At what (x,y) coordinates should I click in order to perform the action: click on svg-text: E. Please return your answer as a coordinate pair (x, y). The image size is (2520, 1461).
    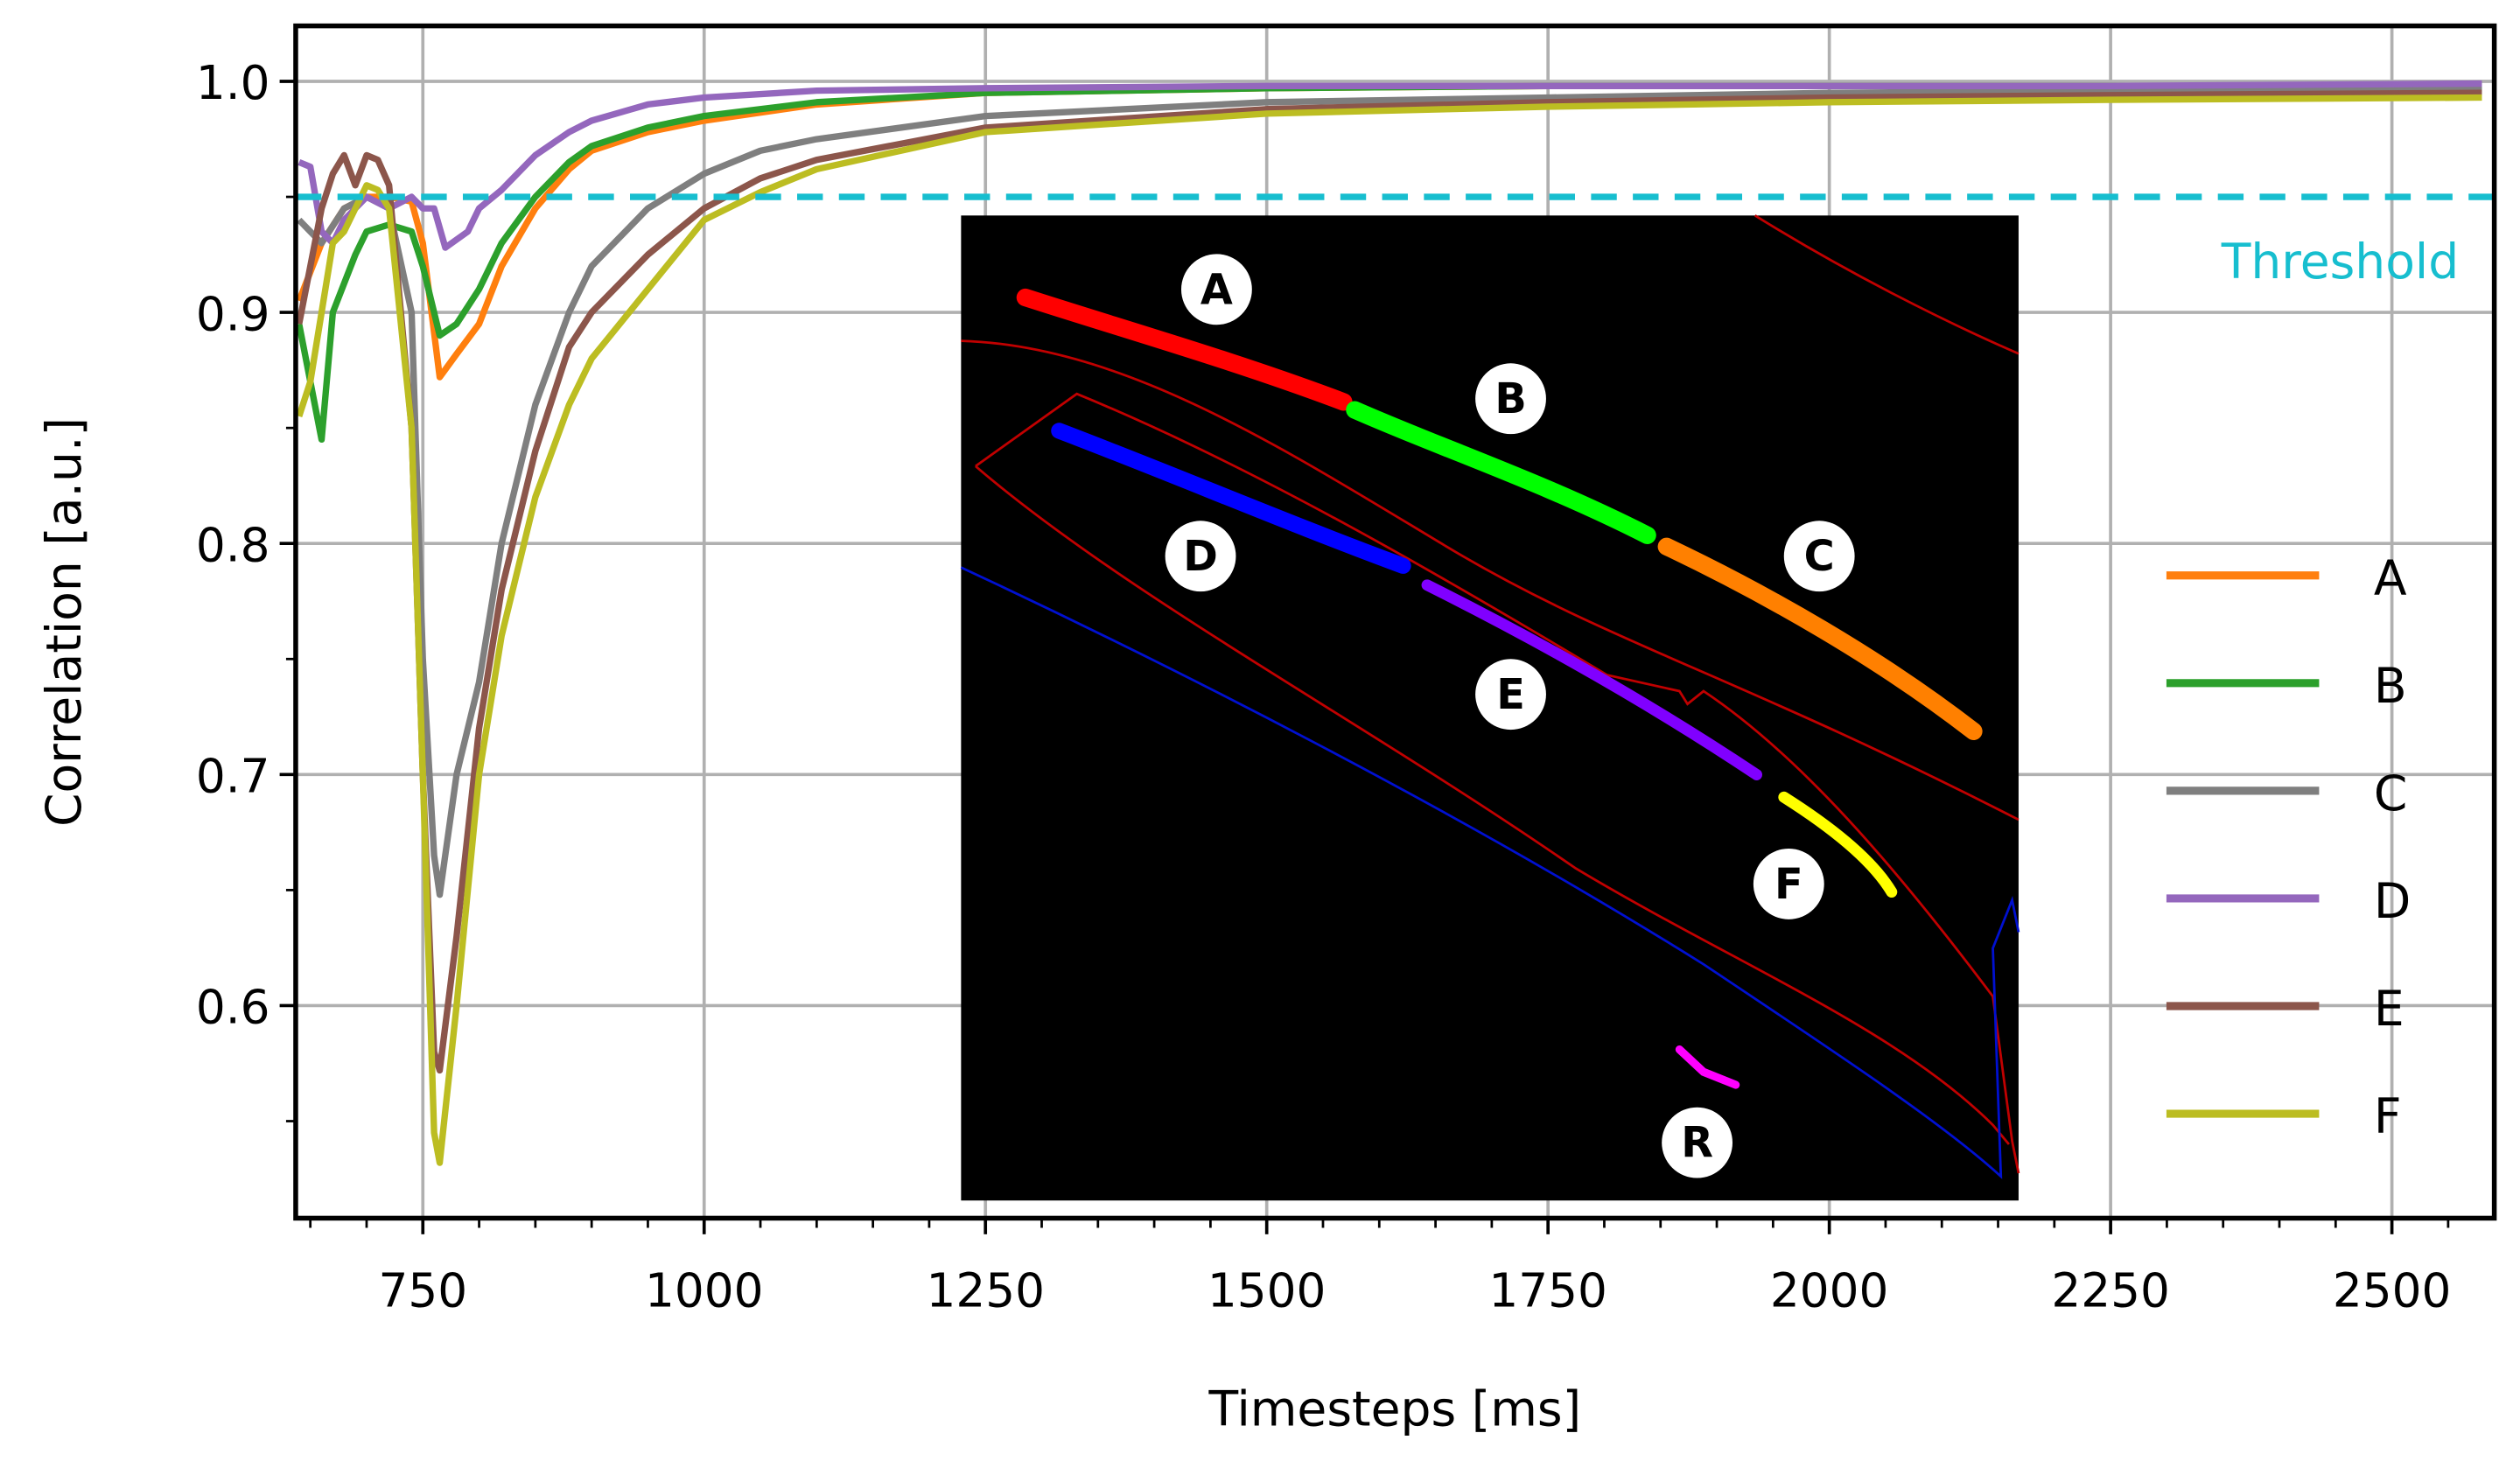
    Looking at the image, I should click on (1510, 695).